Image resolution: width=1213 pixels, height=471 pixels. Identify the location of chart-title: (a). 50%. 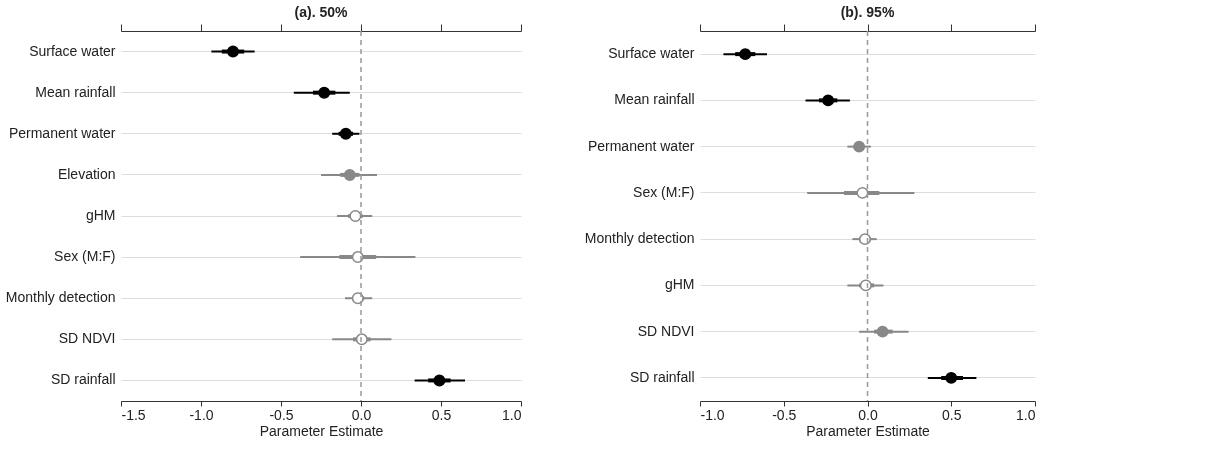
(321, 11).